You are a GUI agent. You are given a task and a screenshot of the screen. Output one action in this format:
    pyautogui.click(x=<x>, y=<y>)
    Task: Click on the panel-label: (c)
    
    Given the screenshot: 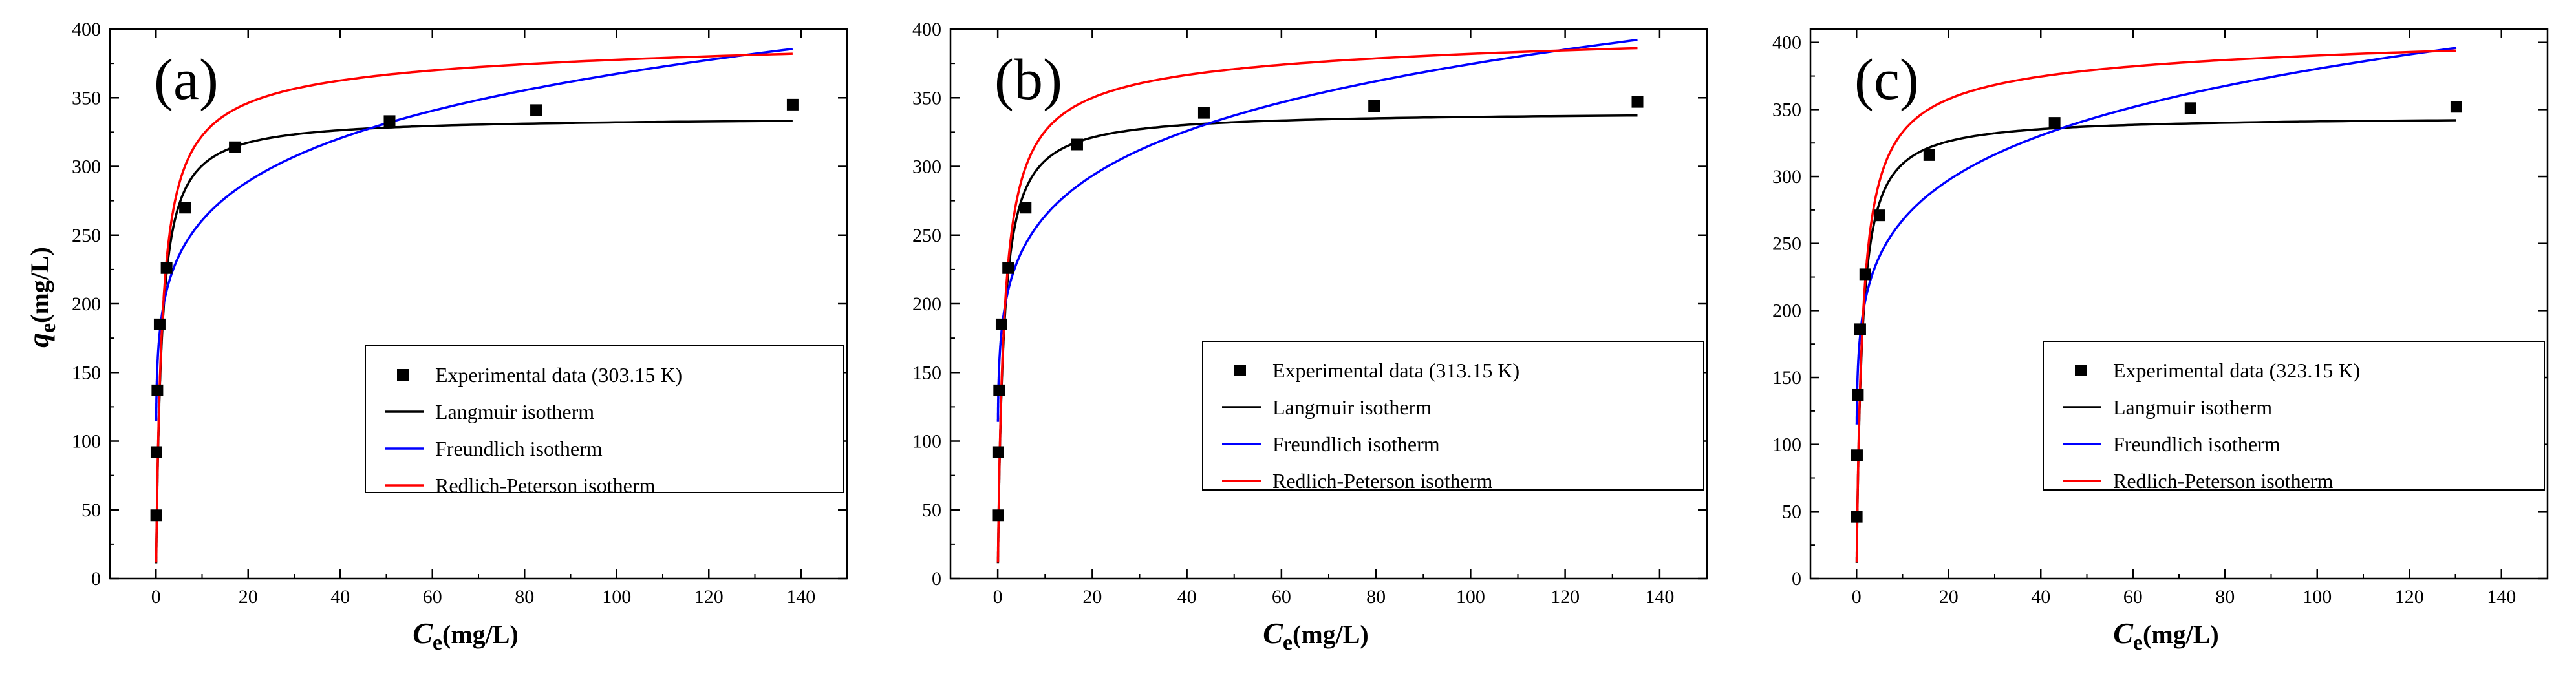 What is the action you would take?
    pyautogui.click(x=1886, y=80)
    